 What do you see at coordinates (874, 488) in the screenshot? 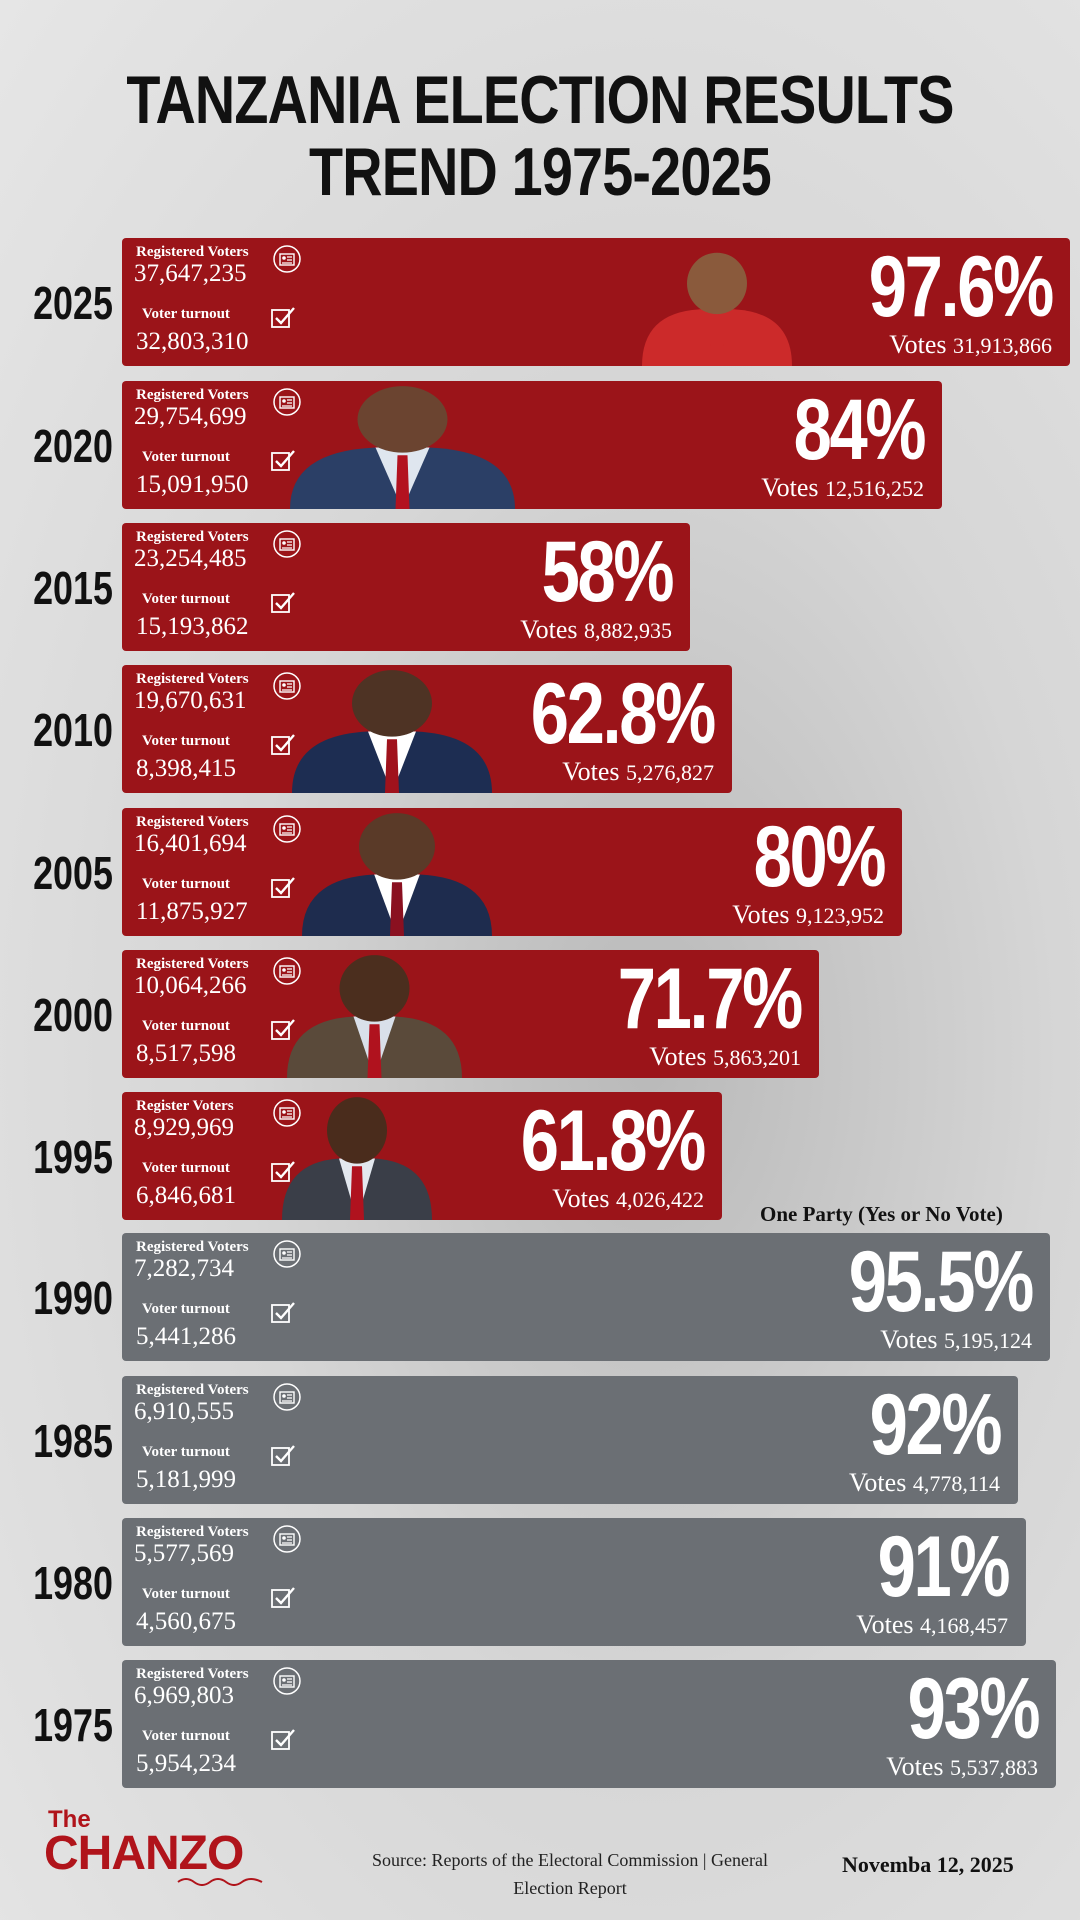
I see `votes-value: 12,516,252` at bounding box center [874, 488].